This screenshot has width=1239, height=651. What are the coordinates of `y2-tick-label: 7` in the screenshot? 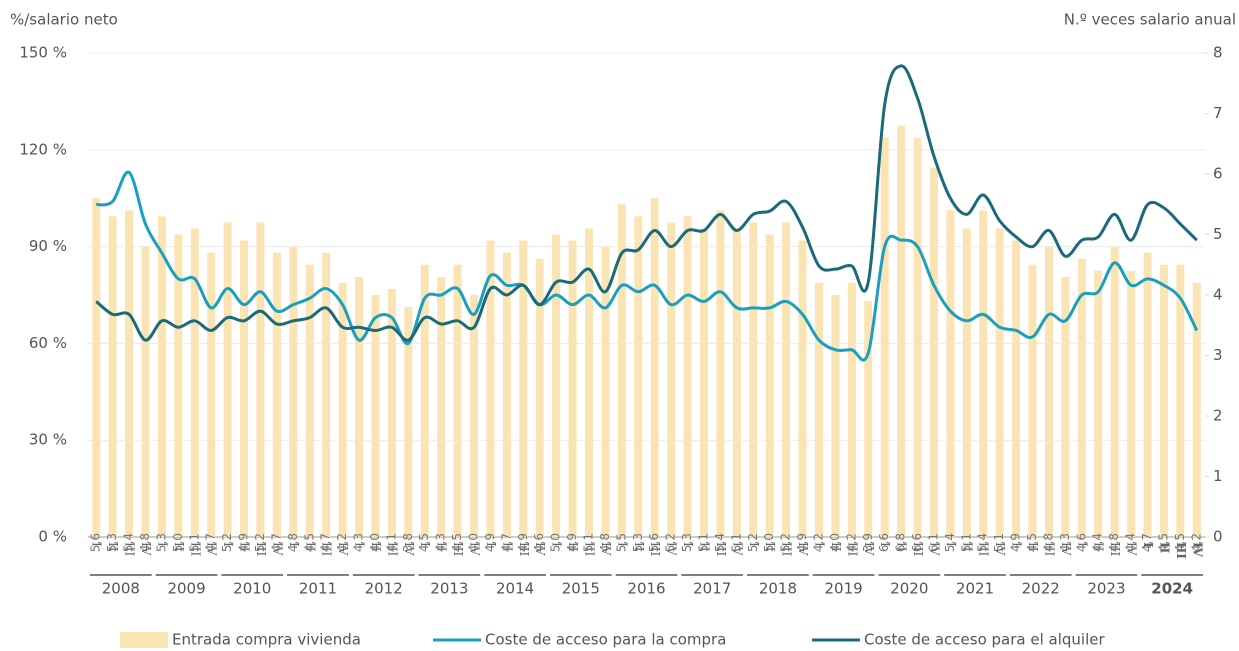 It's located at (1218, 113).